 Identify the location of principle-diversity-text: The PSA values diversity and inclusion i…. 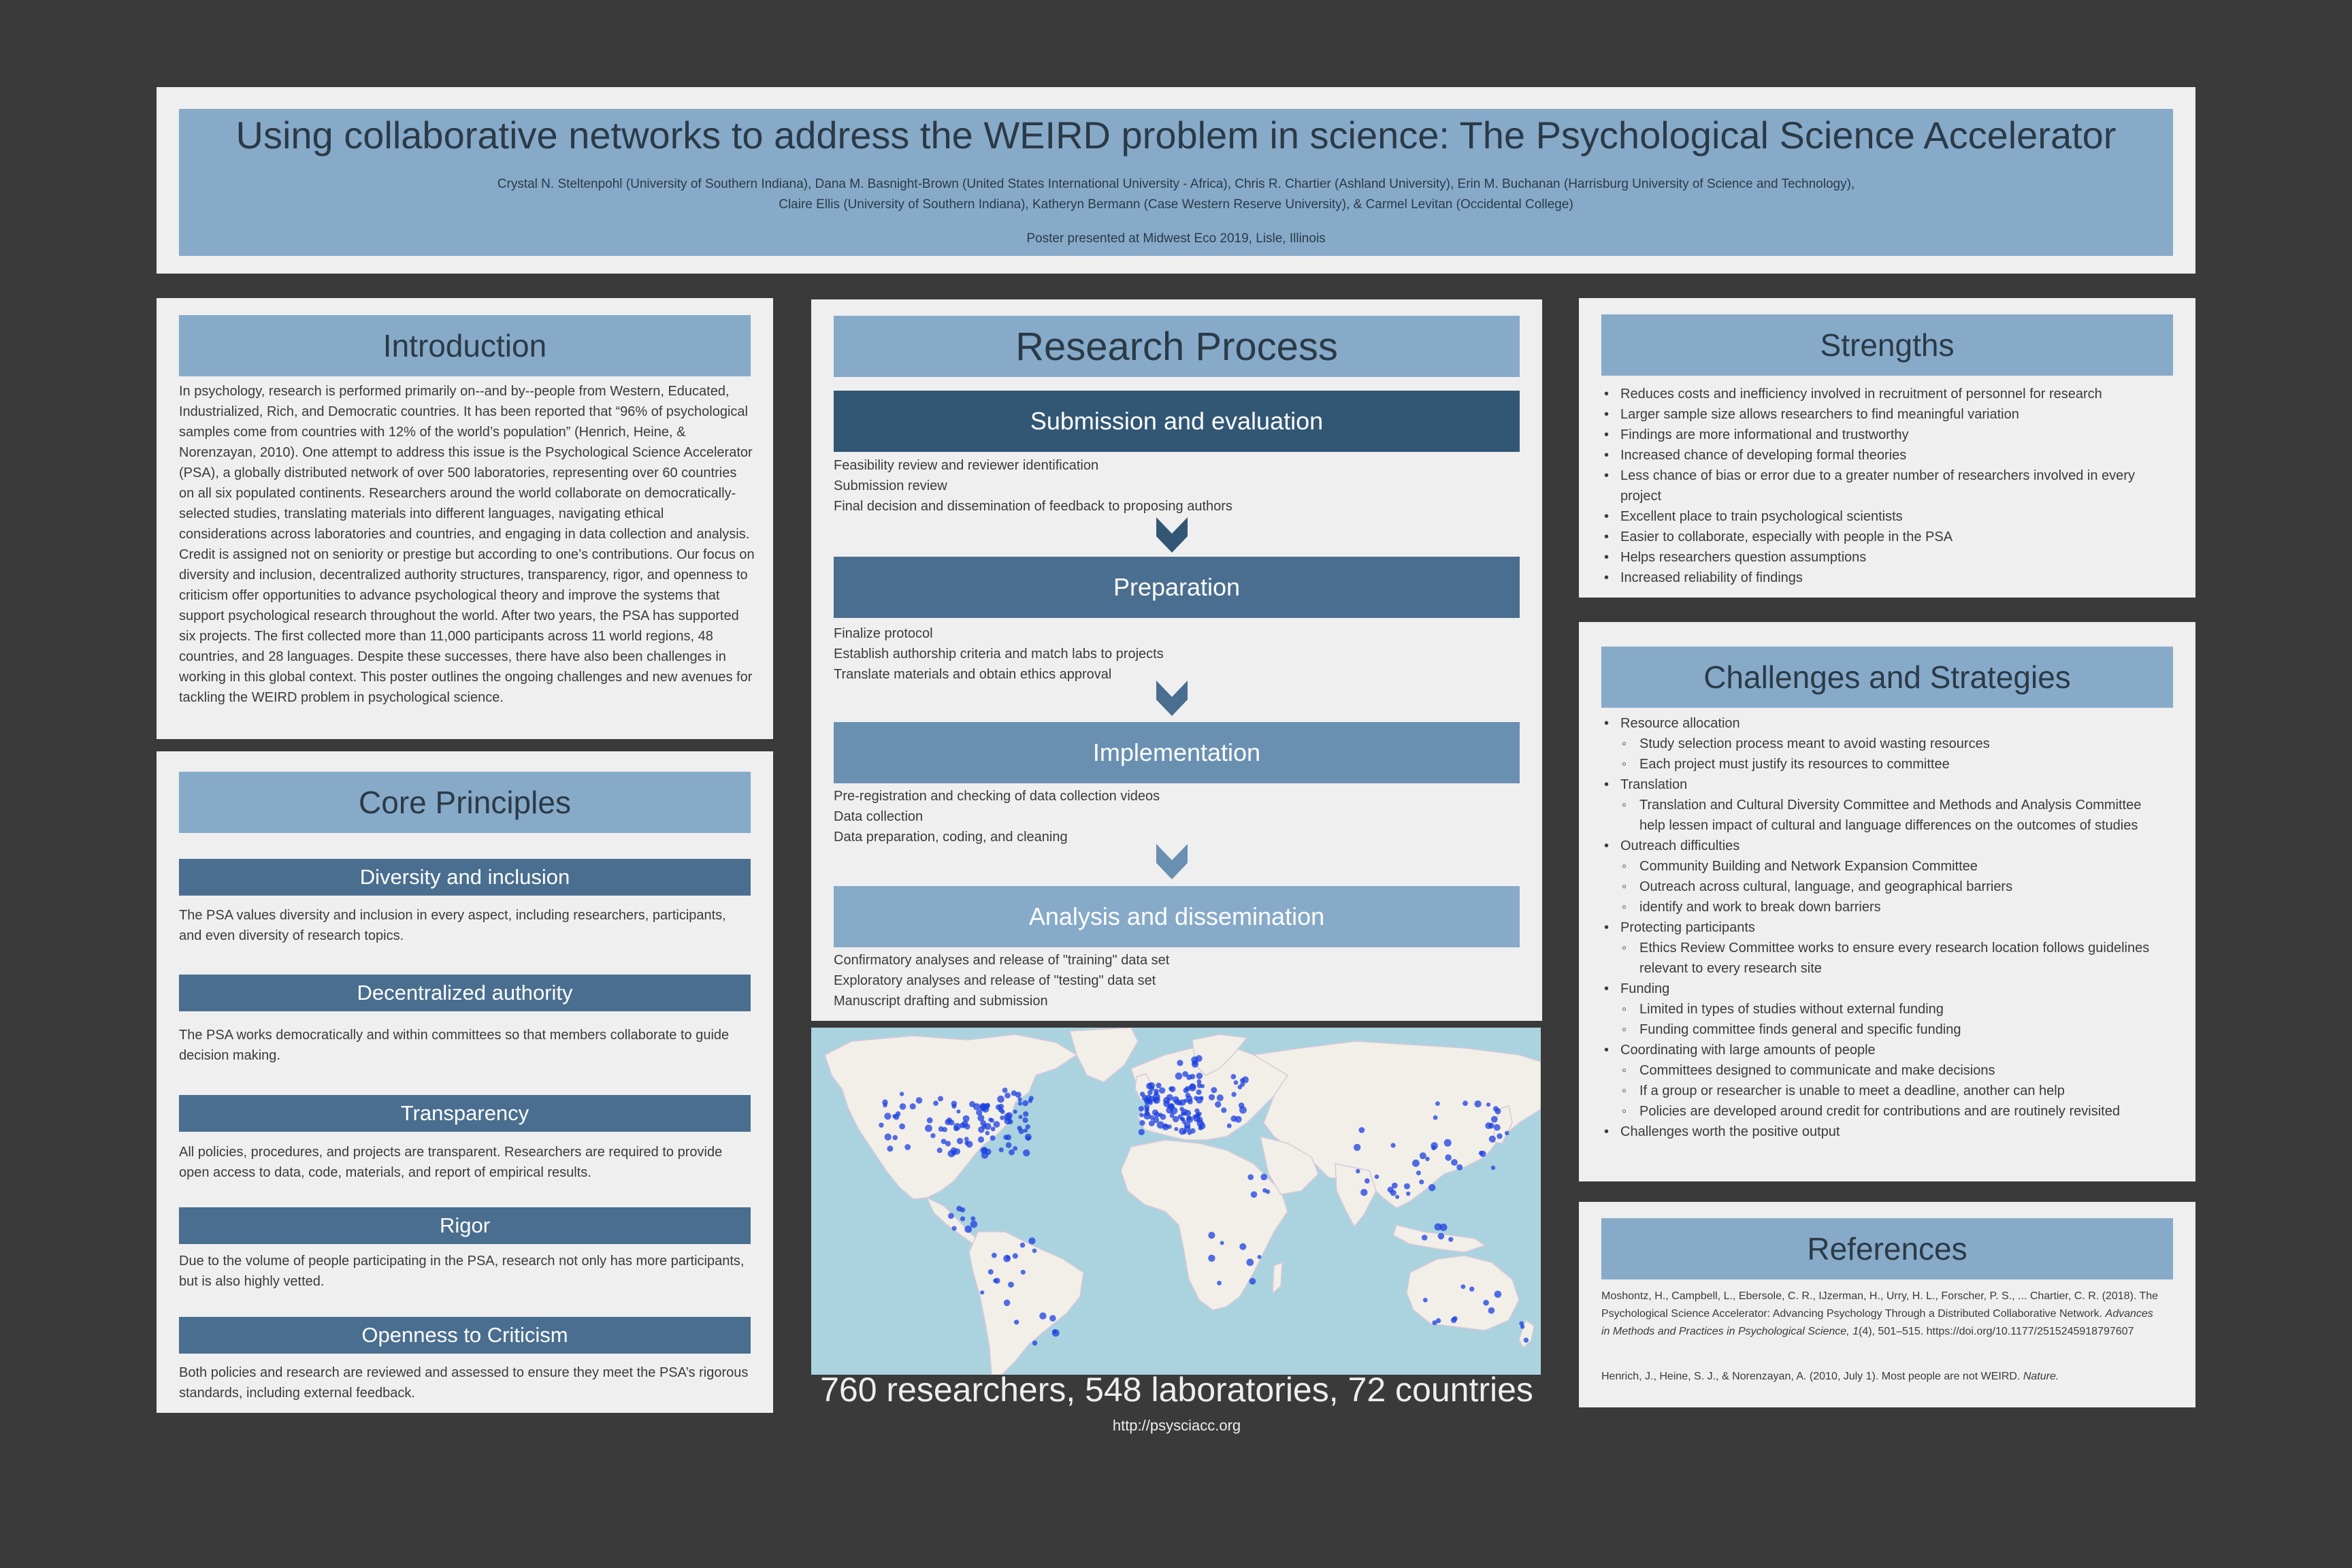
(453, 925).